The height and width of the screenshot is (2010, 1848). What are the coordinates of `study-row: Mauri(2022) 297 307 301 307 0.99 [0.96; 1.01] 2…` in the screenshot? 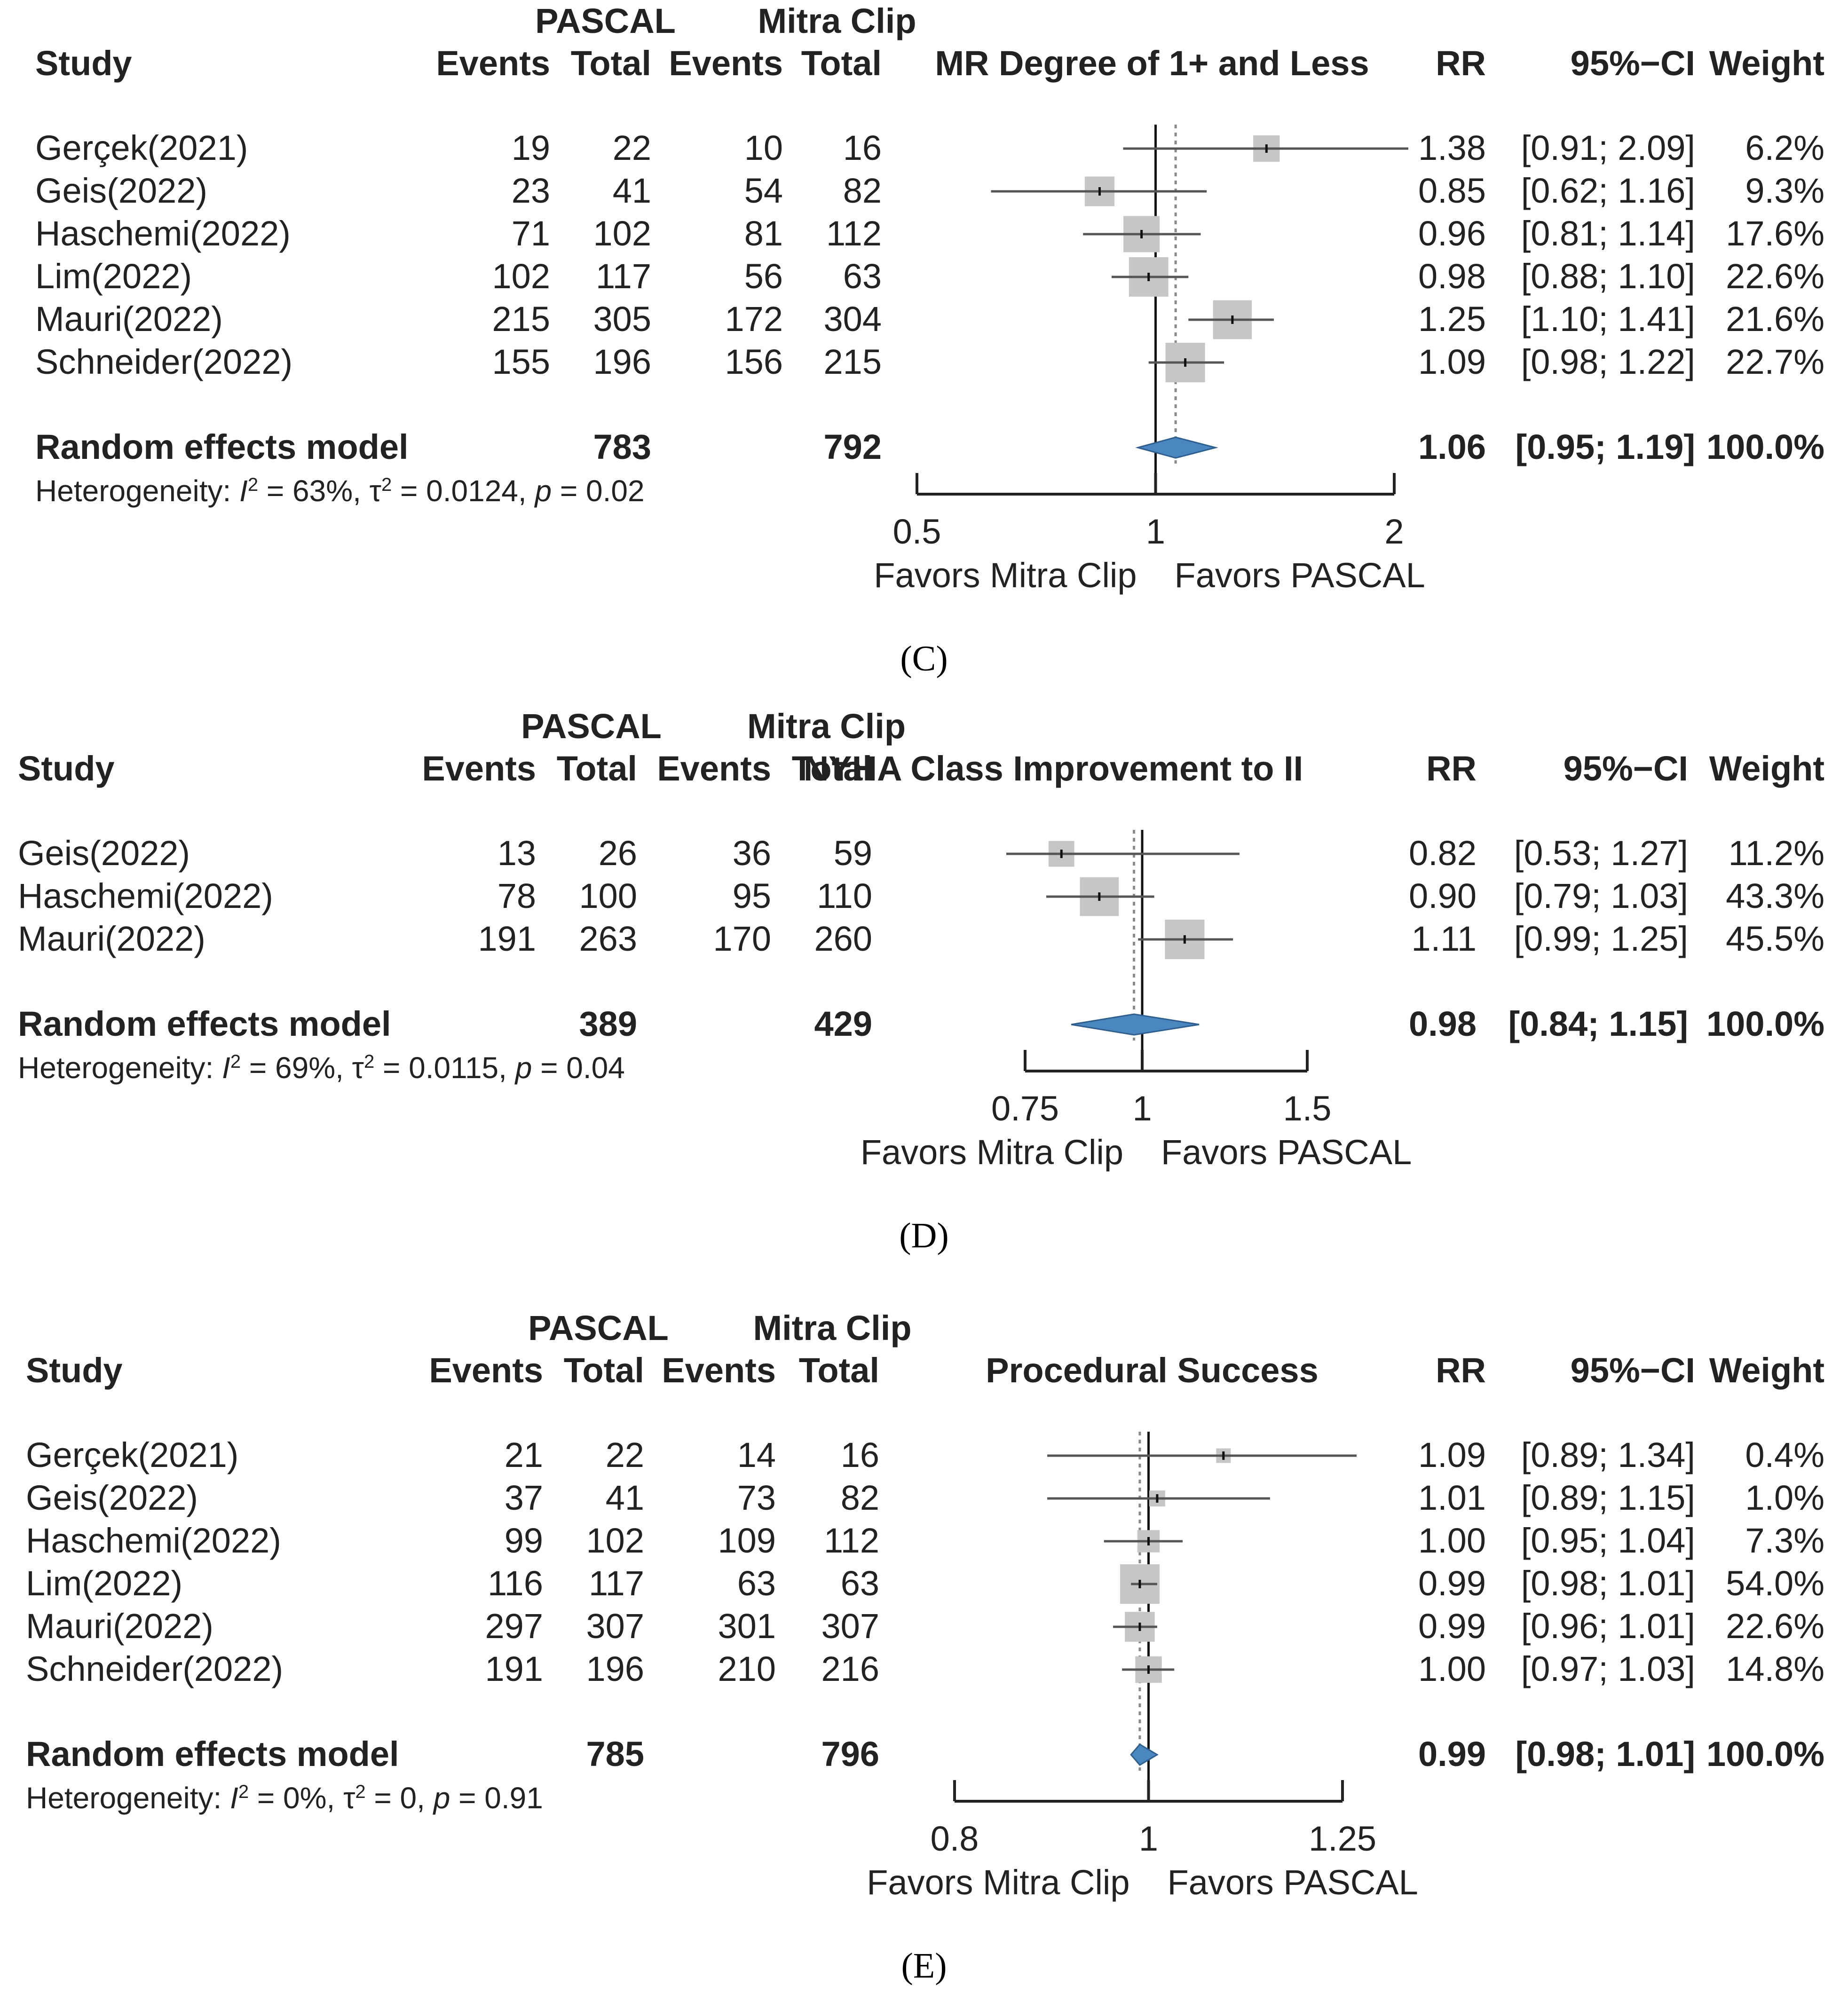 It's located at (925, 1626).